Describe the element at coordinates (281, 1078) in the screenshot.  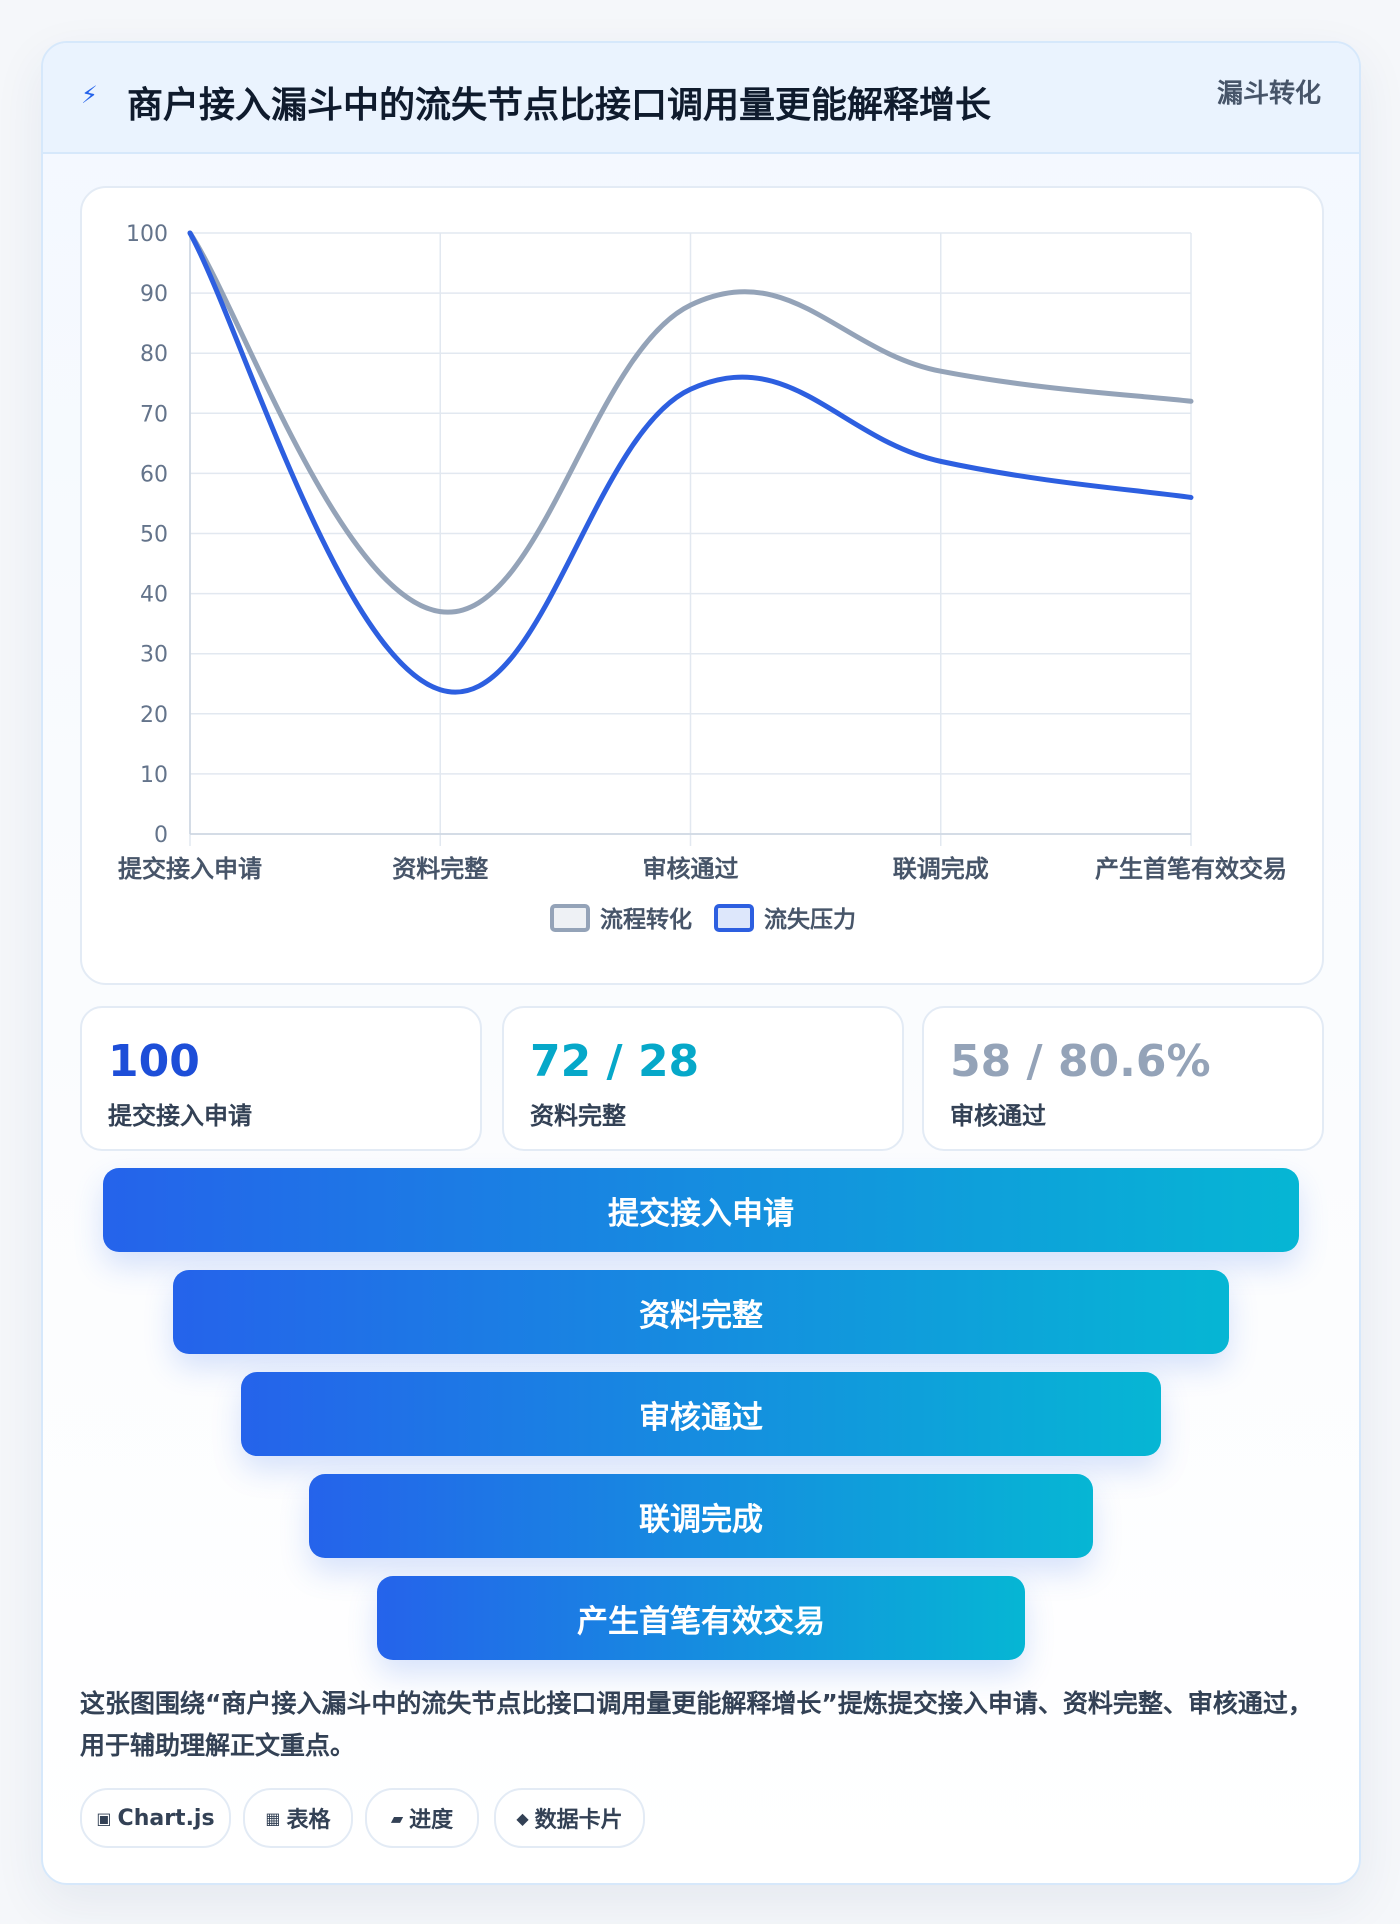
I see `stat-card-1: 100 提交接入申请` at that location.